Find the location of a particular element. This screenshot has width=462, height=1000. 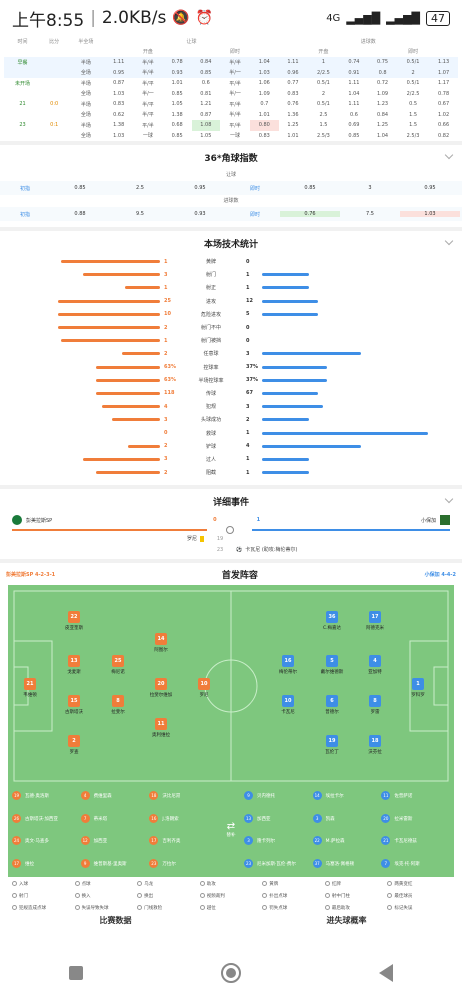

sub-player: 20 拉米雷斯 is located at coordinates (415, 821).